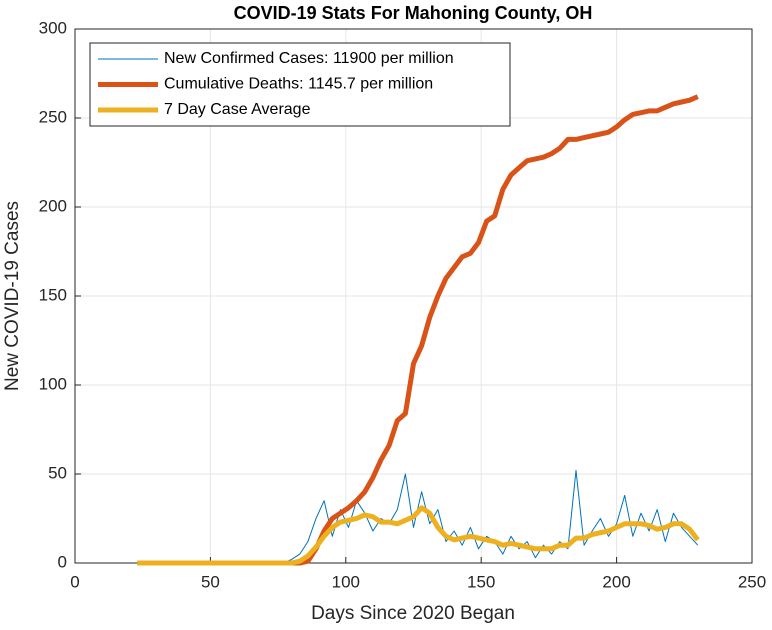 The width and height of the screenshot is (772, 630). I want to click on x-tick-label: 250, so click(752, 581).